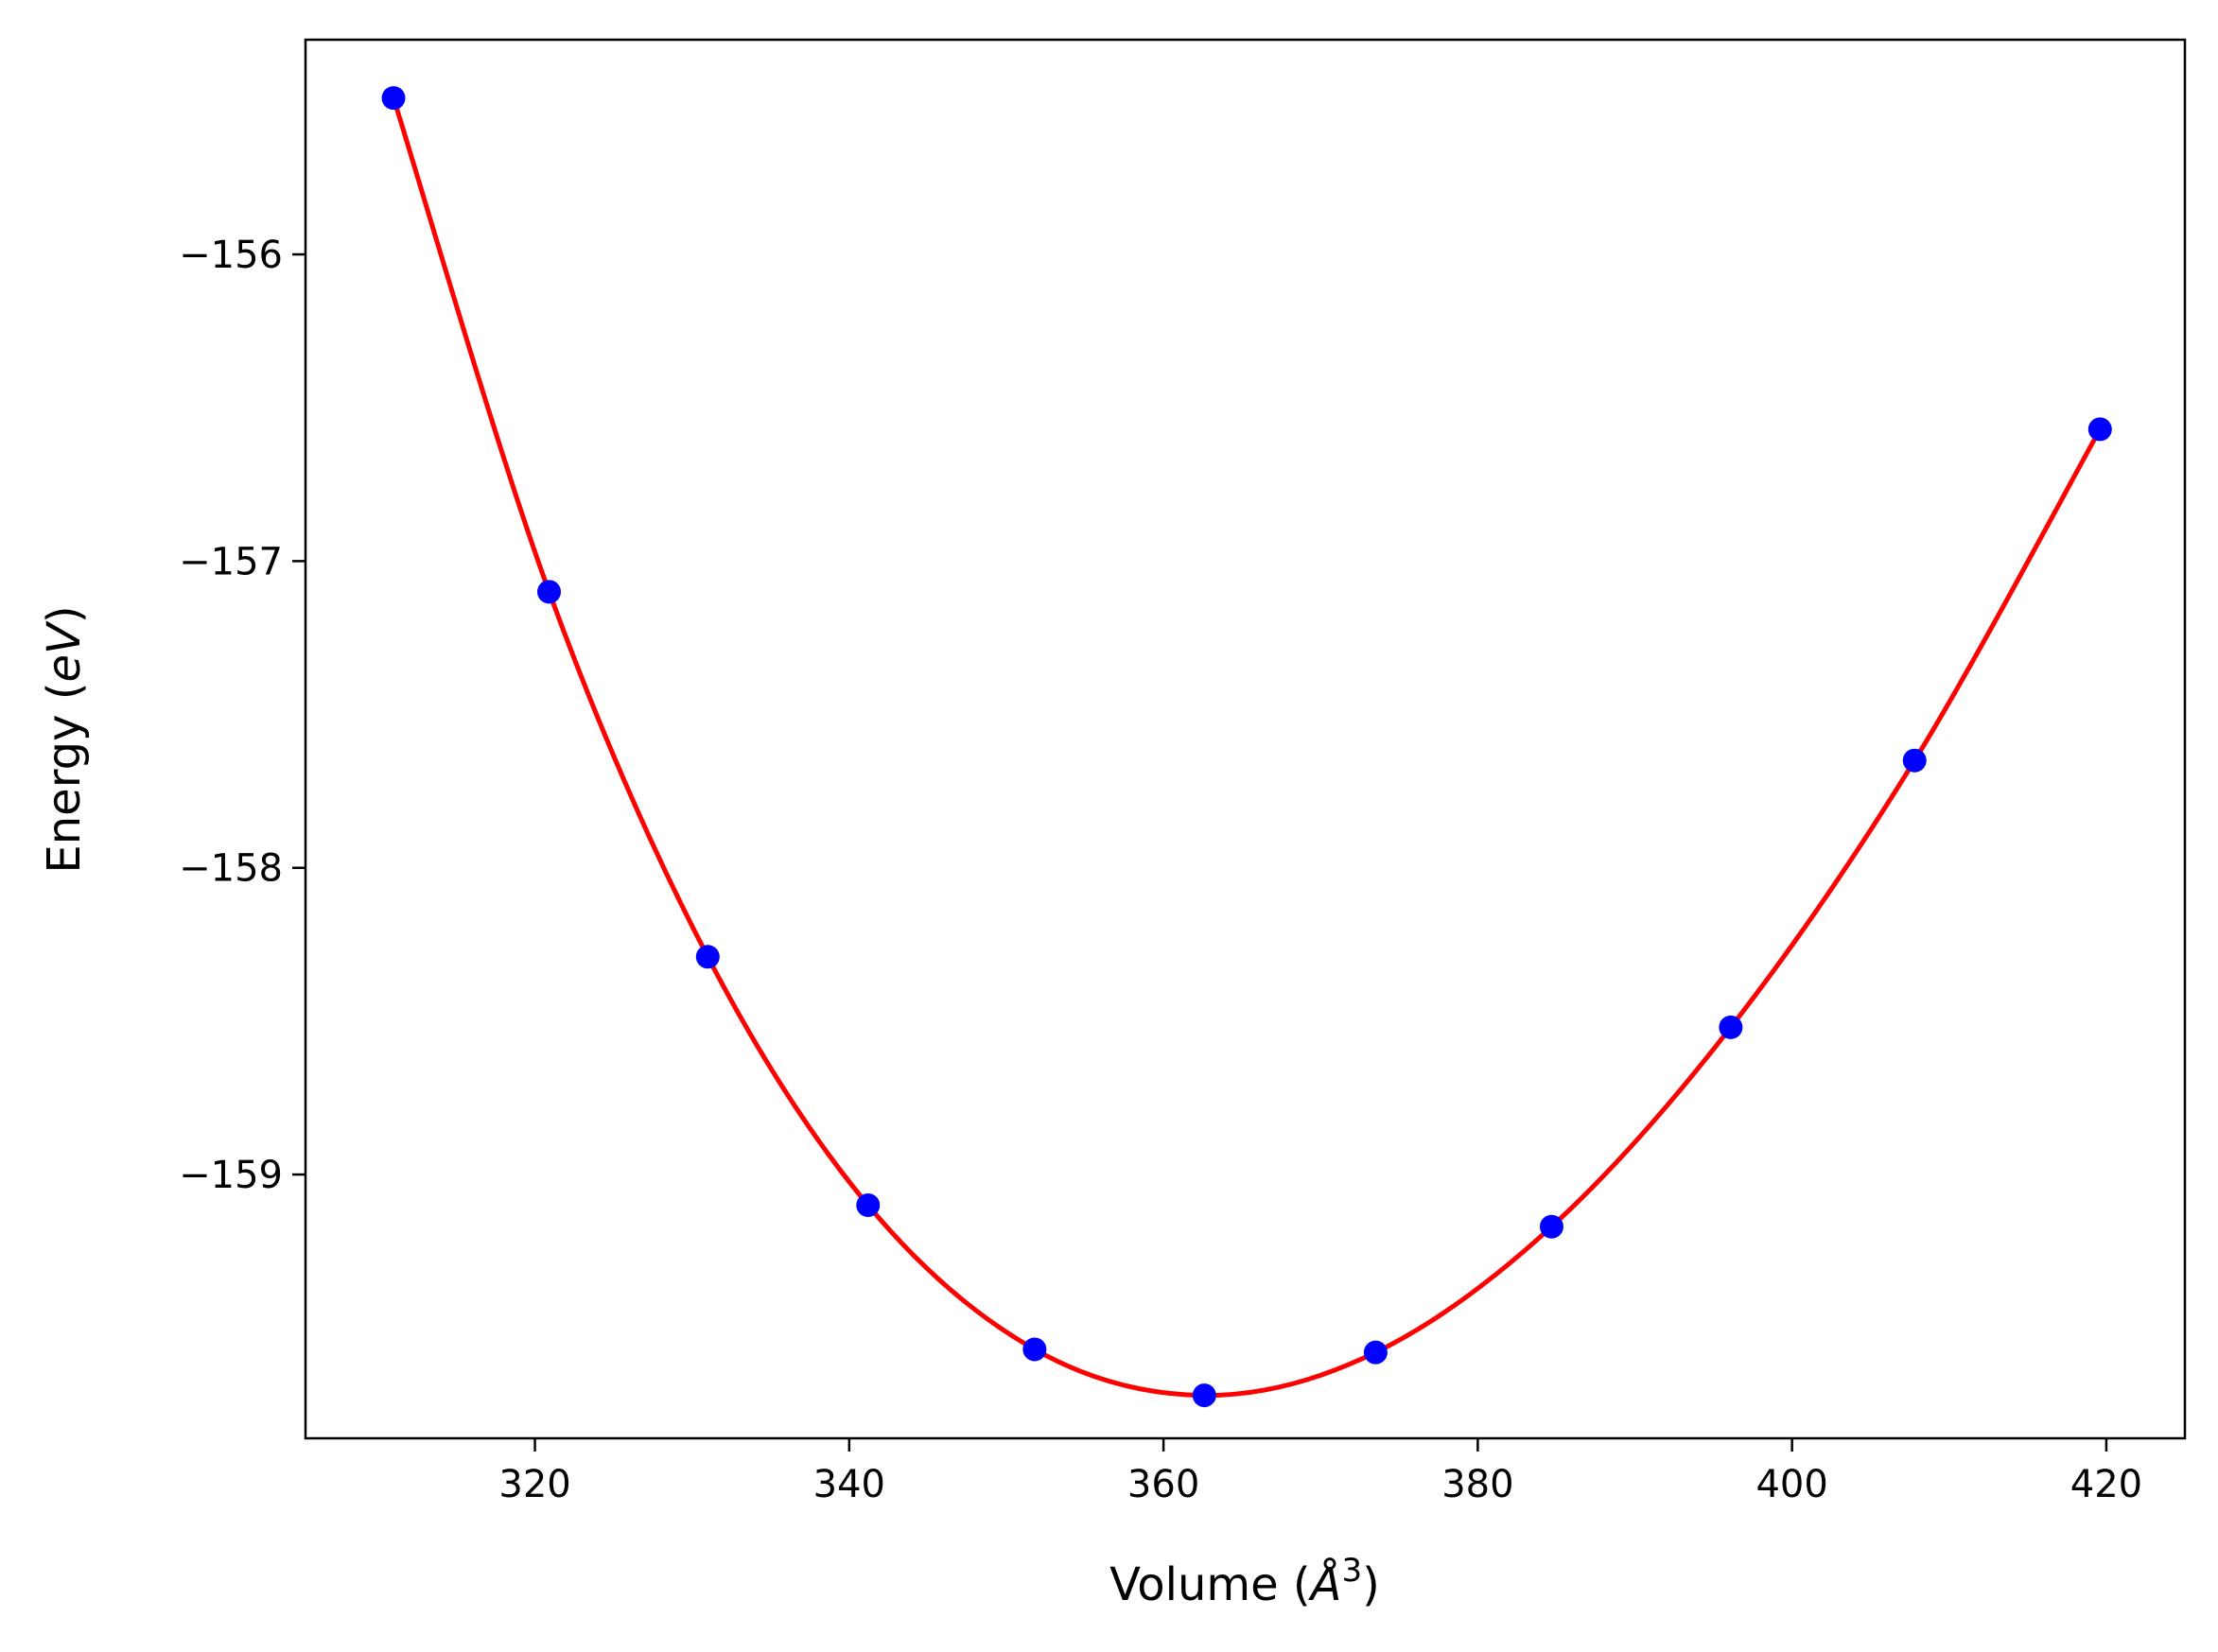  What do you see at coordinates (534, 1485) in the screenshot?
I see `x-tick-label: 320` at bounding box center [534, 1485].